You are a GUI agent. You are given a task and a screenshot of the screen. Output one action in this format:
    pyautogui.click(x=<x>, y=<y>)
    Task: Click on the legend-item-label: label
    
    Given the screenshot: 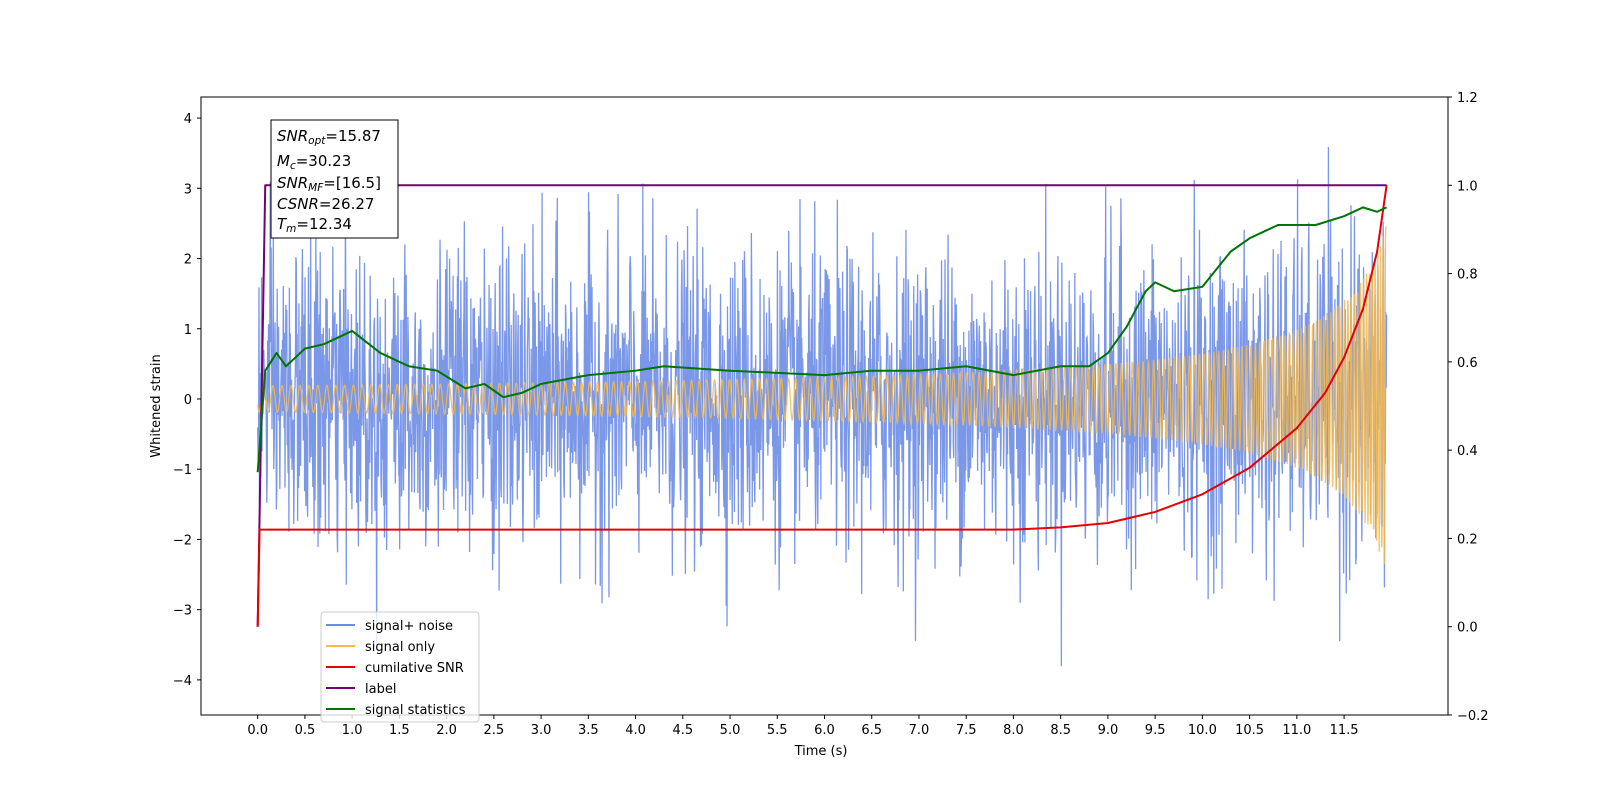 What is the action you would take?
    pyautogui.click(x=361, y=689)
    